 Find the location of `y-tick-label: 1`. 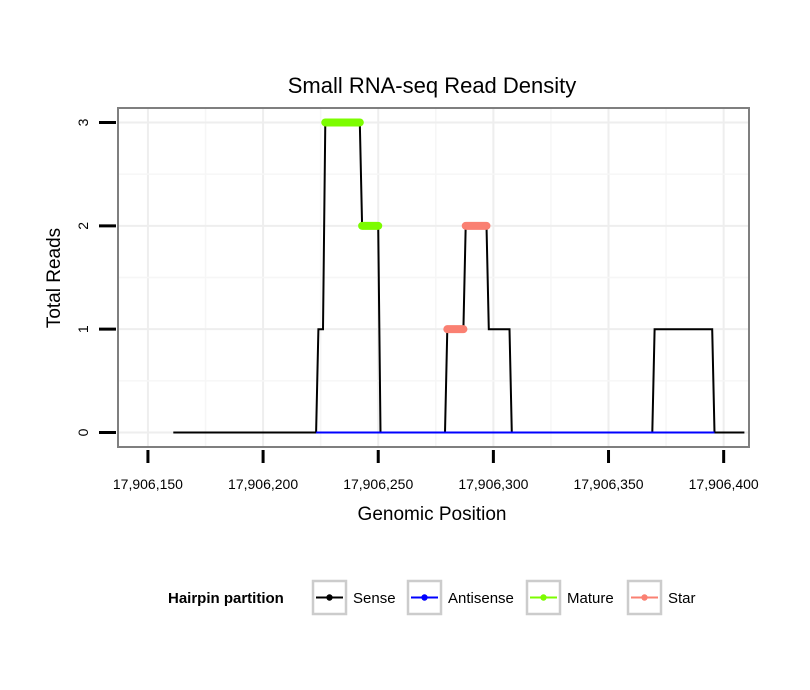

y-tick-label: 1 is located at coordinates (83, 329).